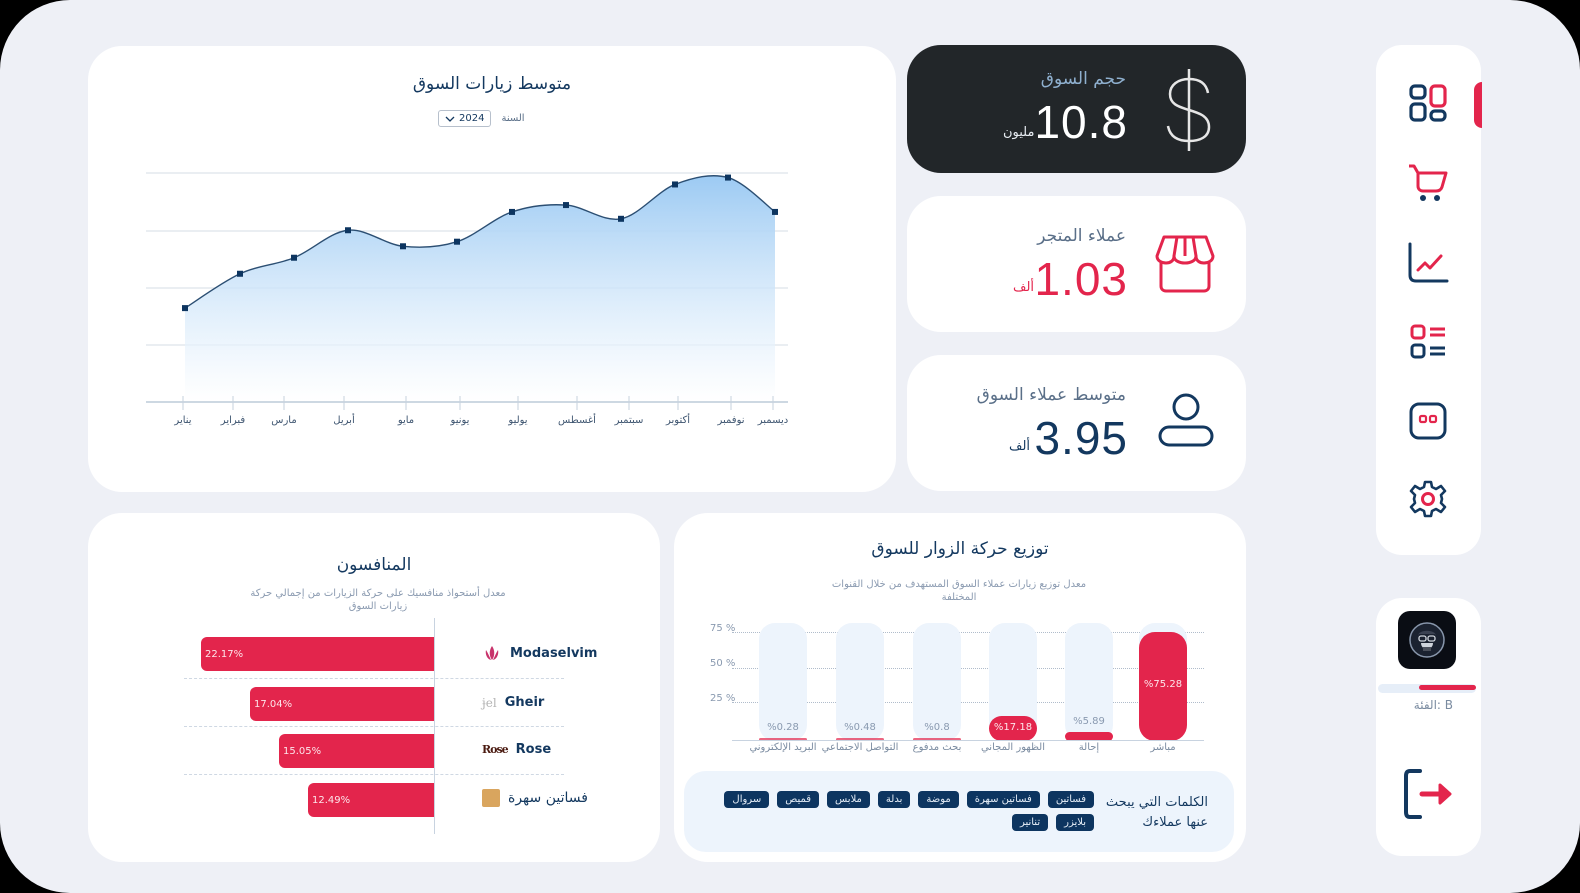 This screenshot has height=893, width=1580. I want to click on keyword-tag: تنانير, so click(1030, 822).